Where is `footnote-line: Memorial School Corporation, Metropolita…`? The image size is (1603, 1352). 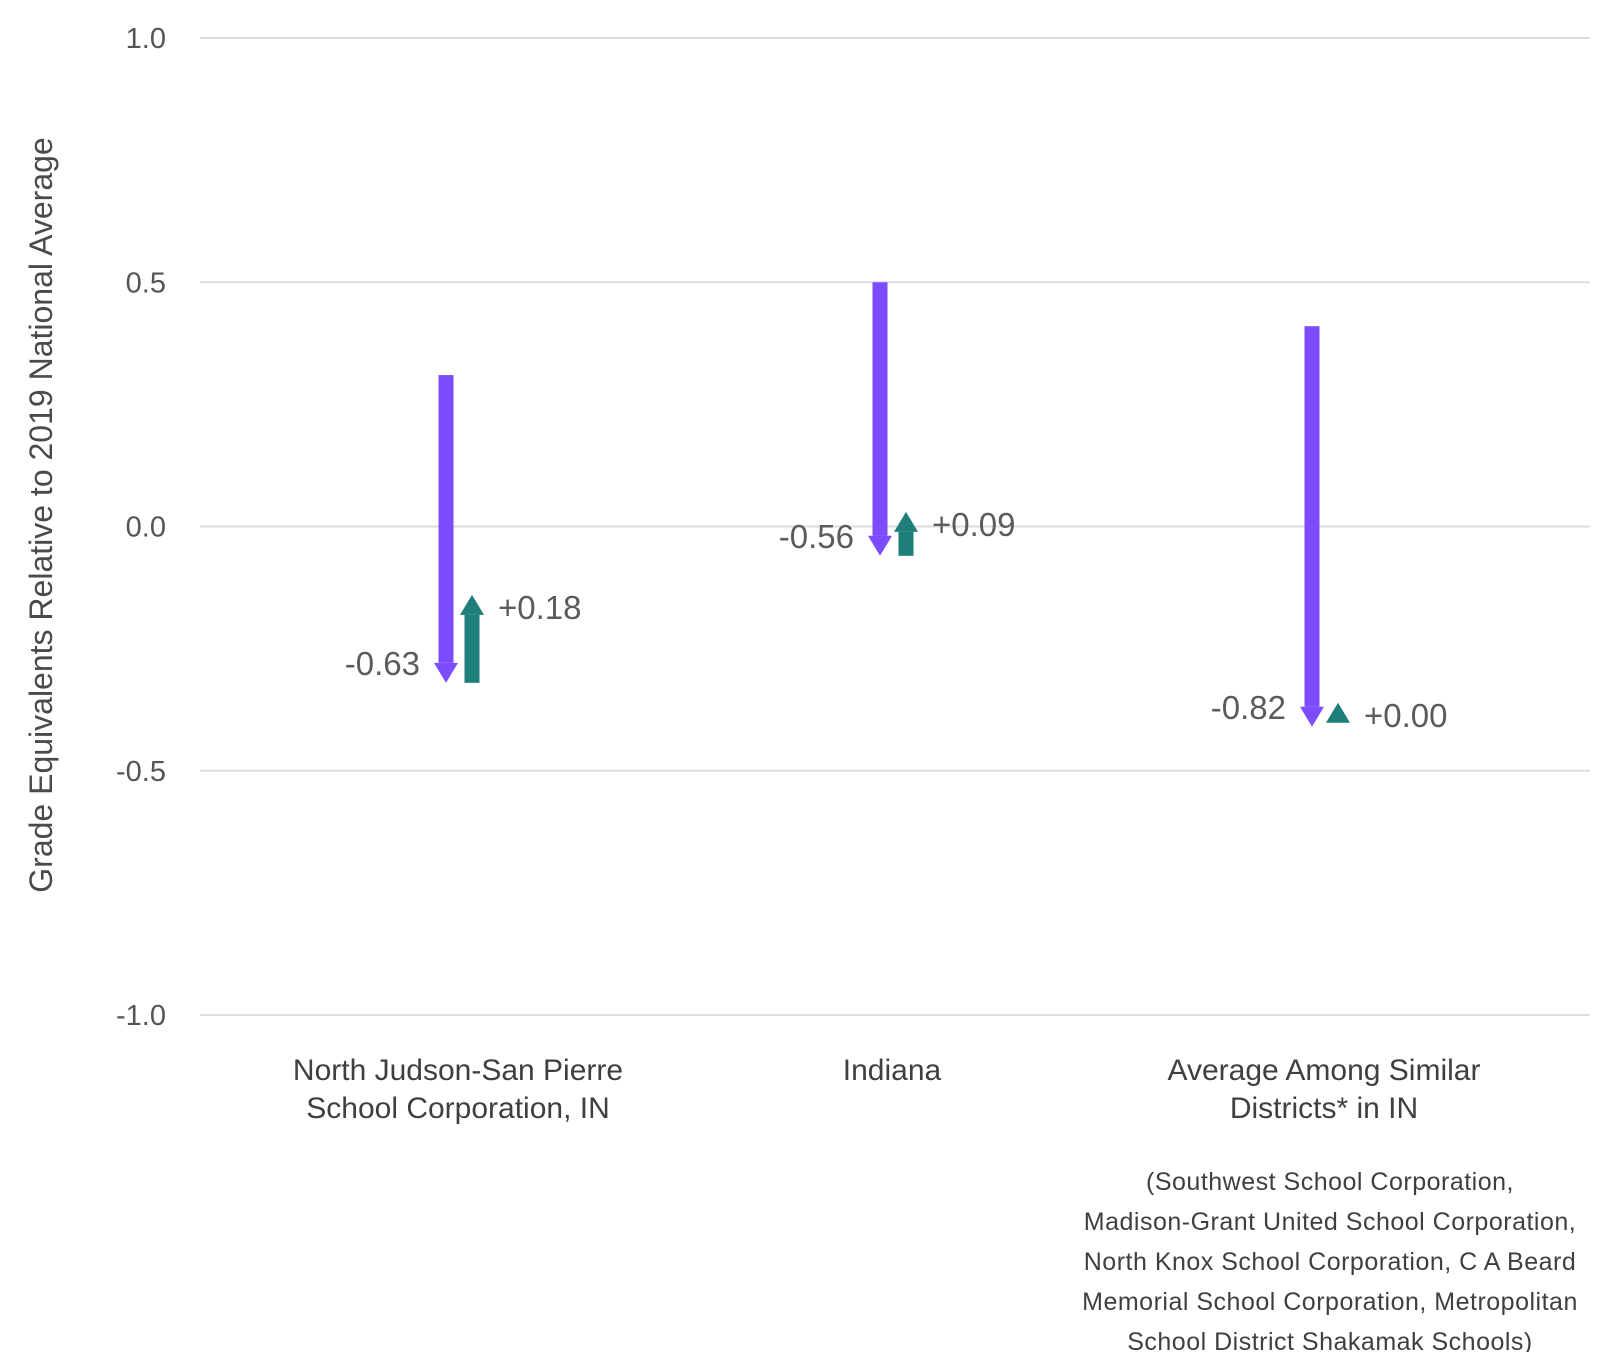 footnote-line: Memorial School Corporation, Metropolita… is located at coordinates (1330, 1302).